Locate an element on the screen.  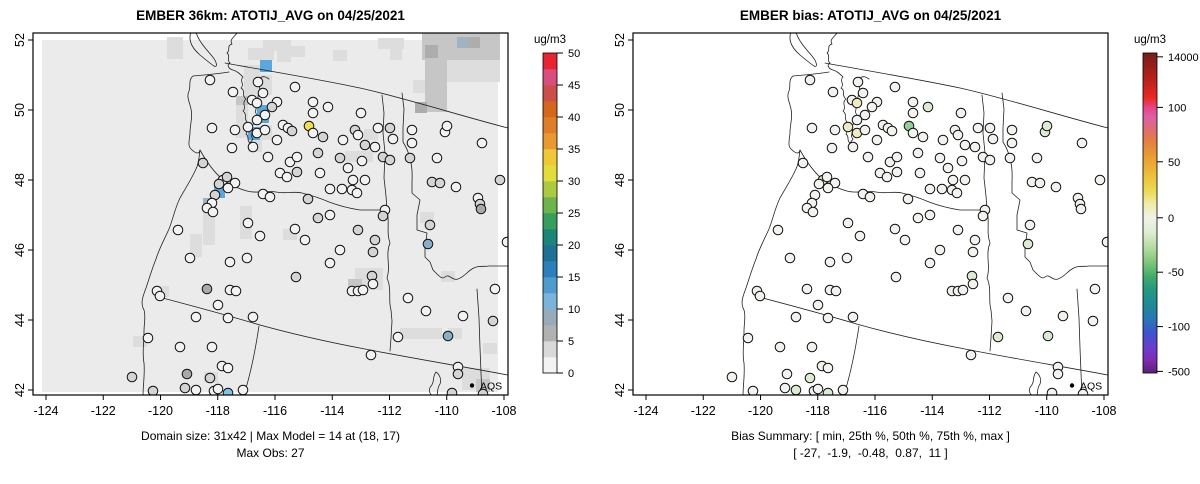
y-tick-label: 44 is located at coordinates (620, 320).